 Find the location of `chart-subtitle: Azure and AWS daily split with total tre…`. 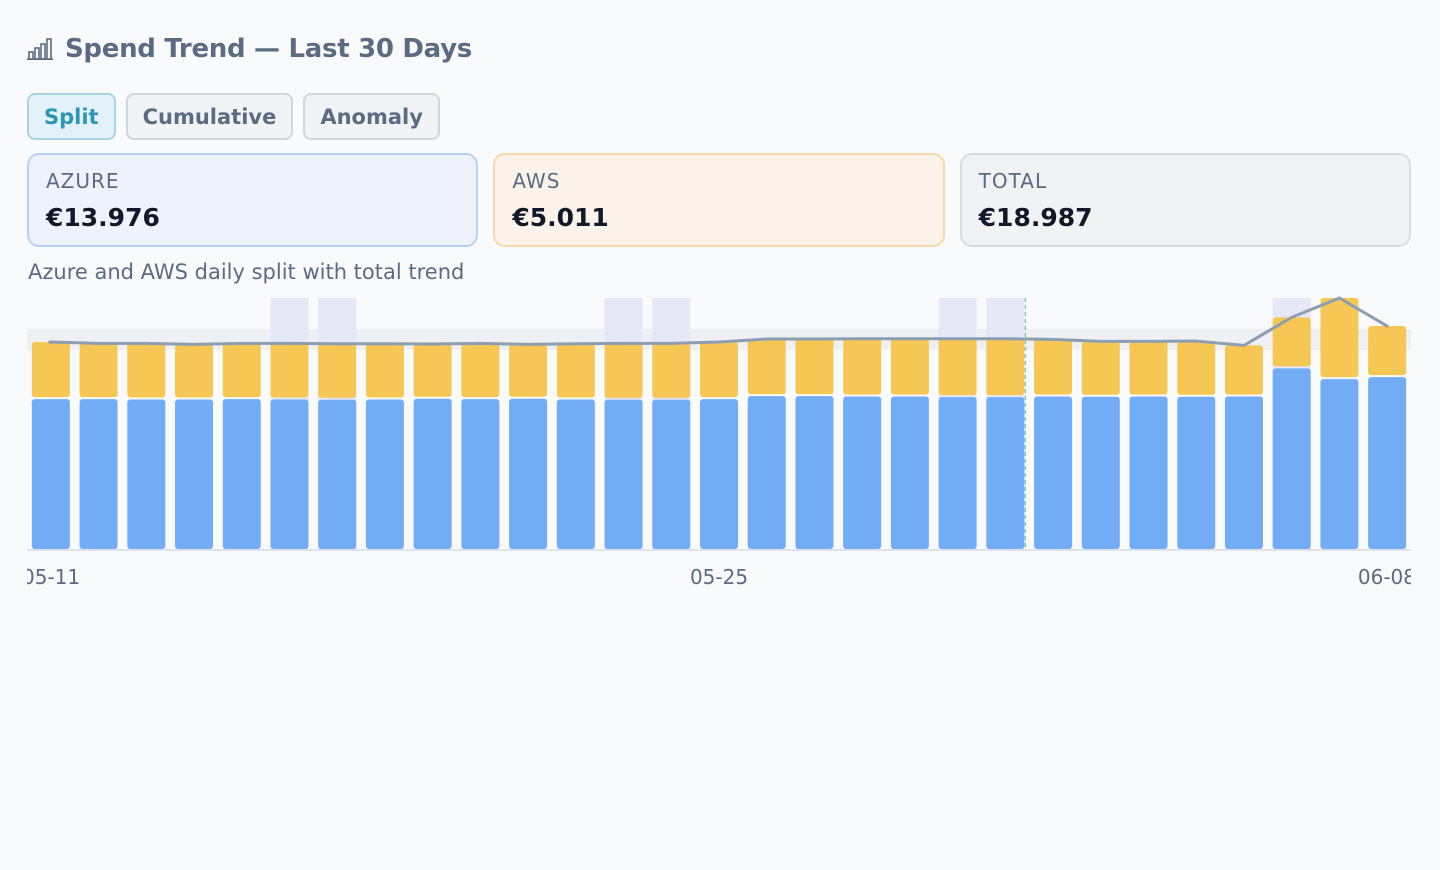

chart-subtitle: Azure and AWS daily split with total tre… is located at coordinates (246, 272).